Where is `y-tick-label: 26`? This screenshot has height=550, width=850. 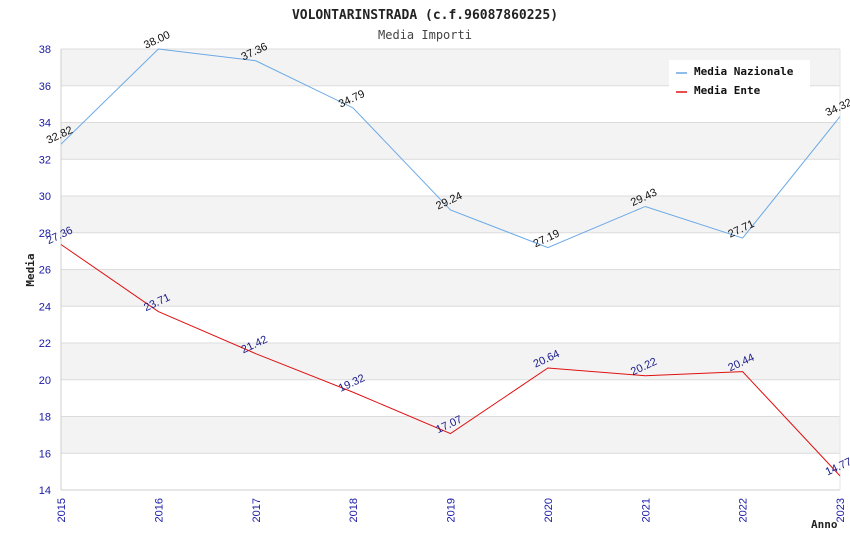
y-tick-label: 26 is located at coordinates (45, 271).